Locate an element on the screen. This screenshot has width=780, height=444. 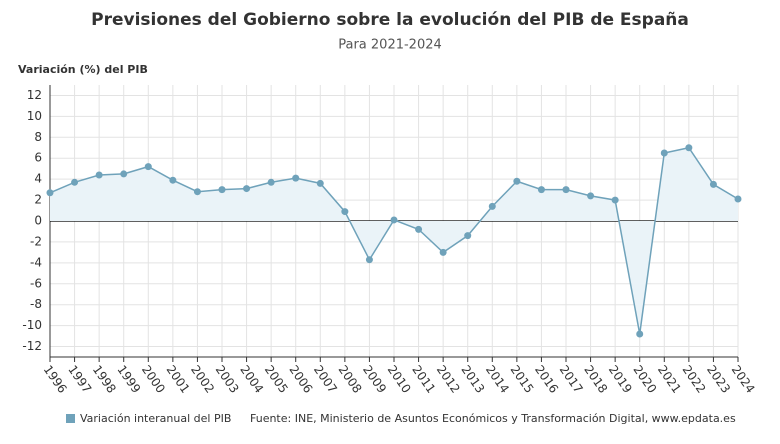
x-tick-label: 1999 is located at coordinates (128, 379).